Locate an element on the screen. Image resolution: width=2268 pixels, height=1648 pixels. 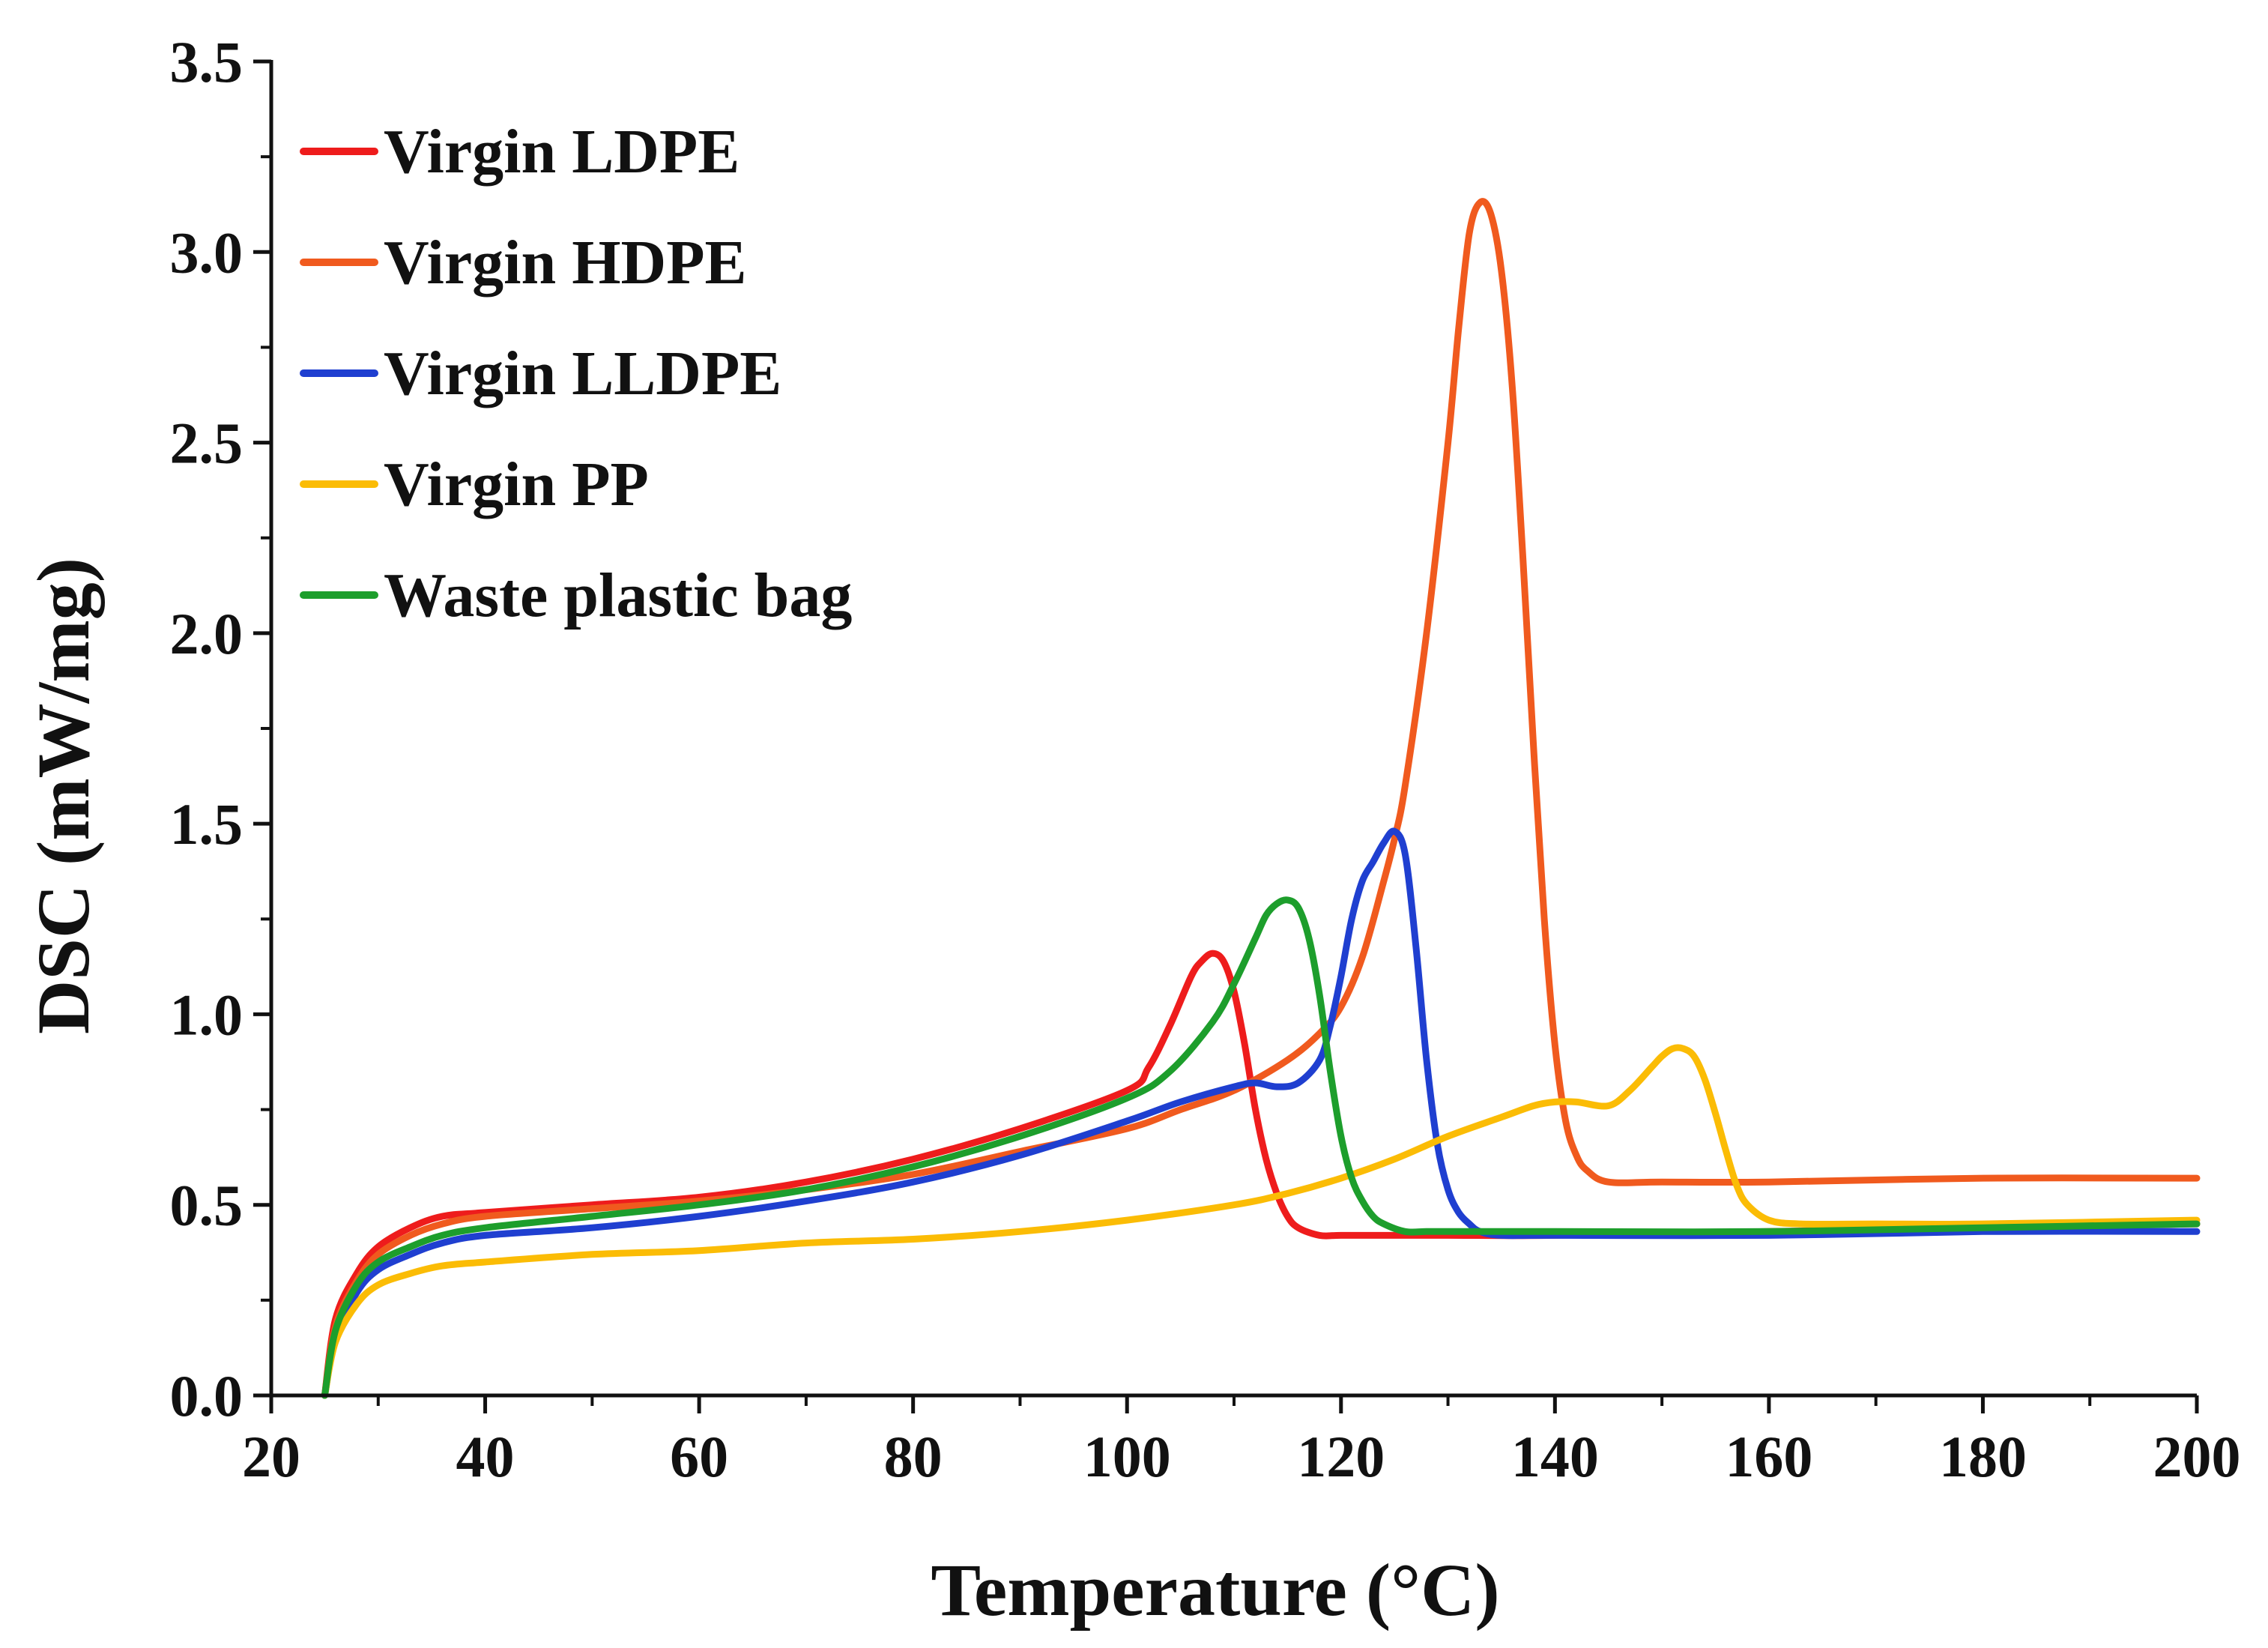
legend-item: Virgin LDPE is located at coordinates (520, 152).